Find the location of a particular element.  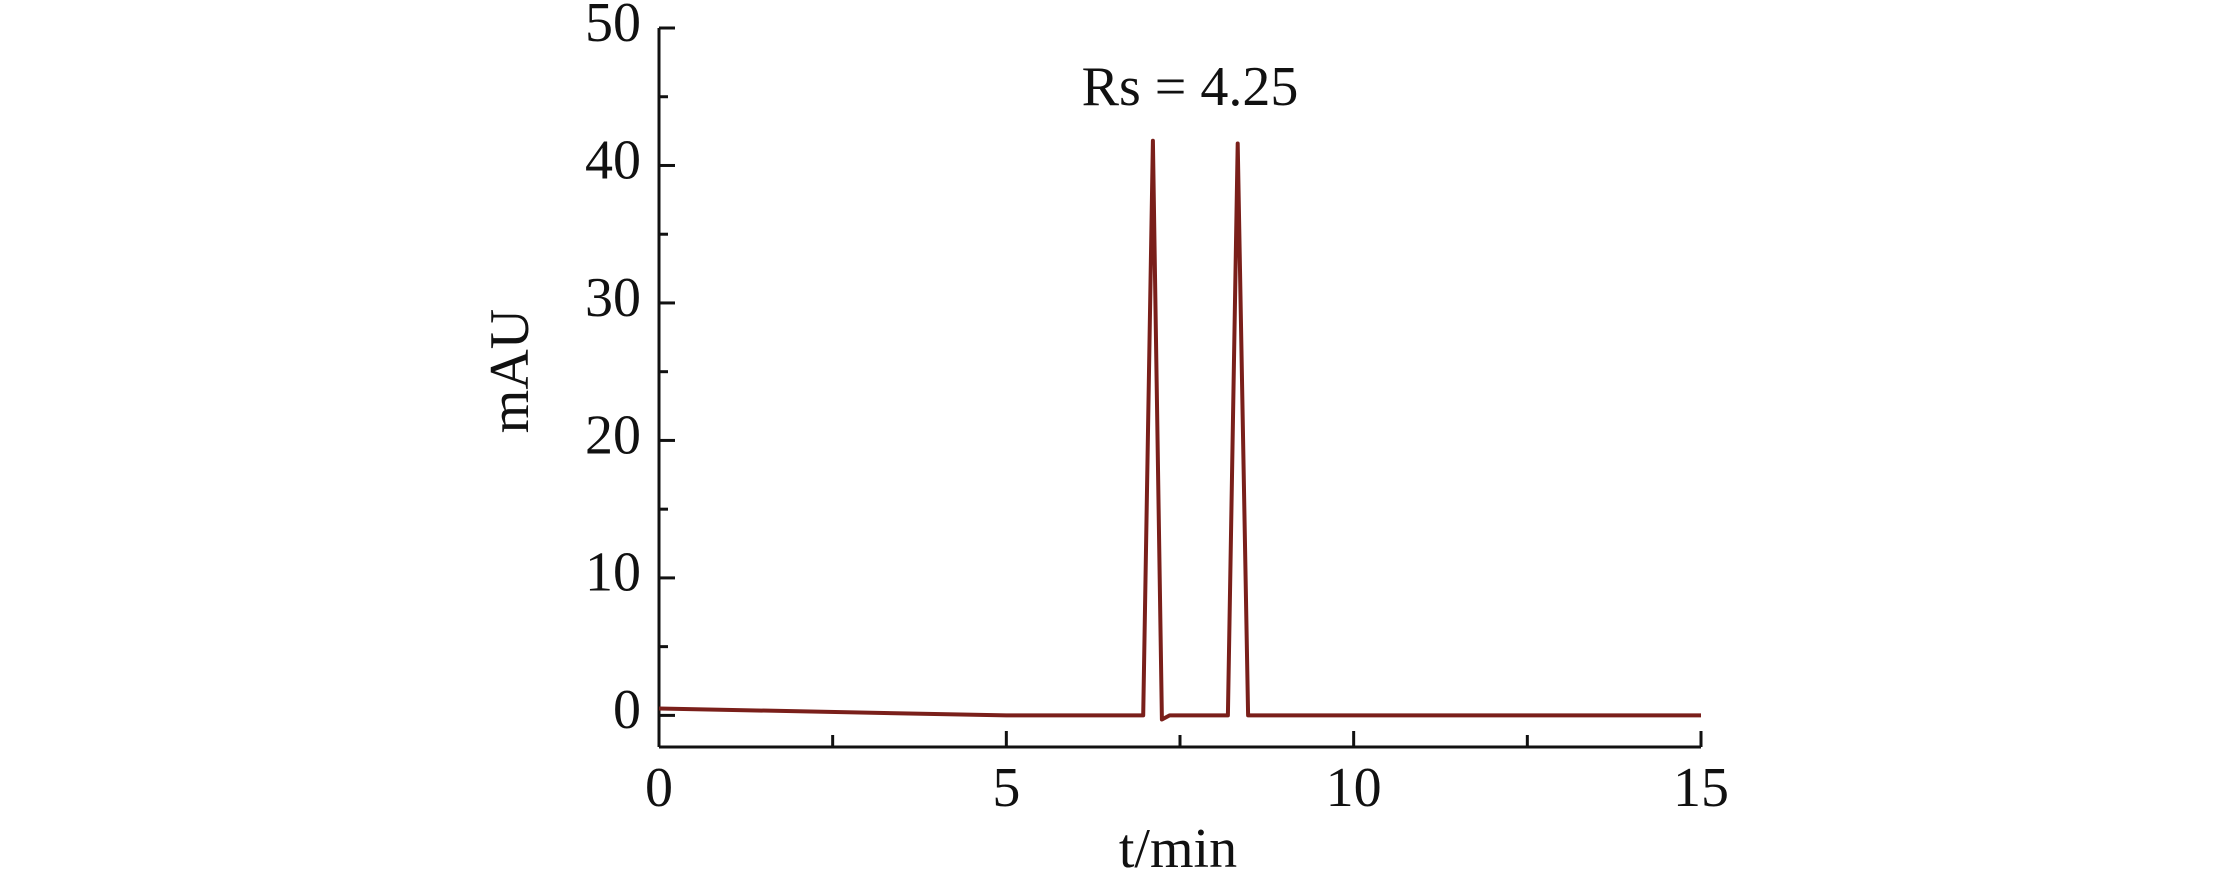

x-axis-label: t/min is located at coordinates (1178, 849).